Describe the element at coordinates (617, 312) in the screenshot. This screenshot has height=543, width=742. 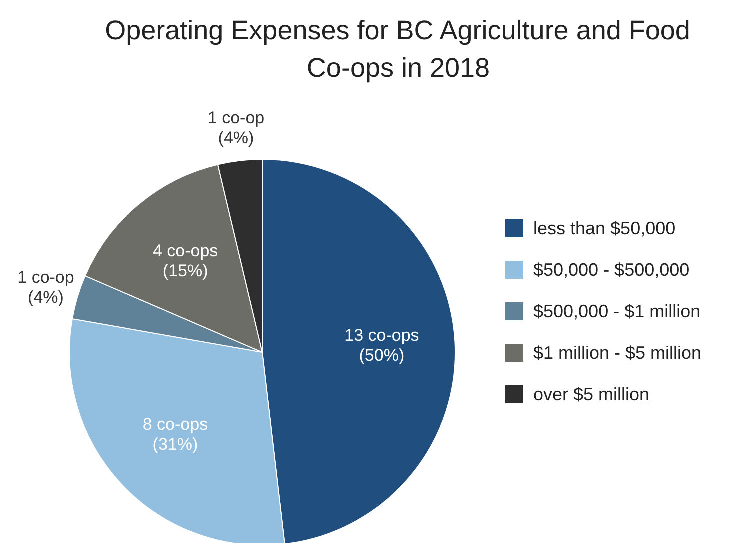
I see `legend-label: $500,000 - $1 million` at that location.